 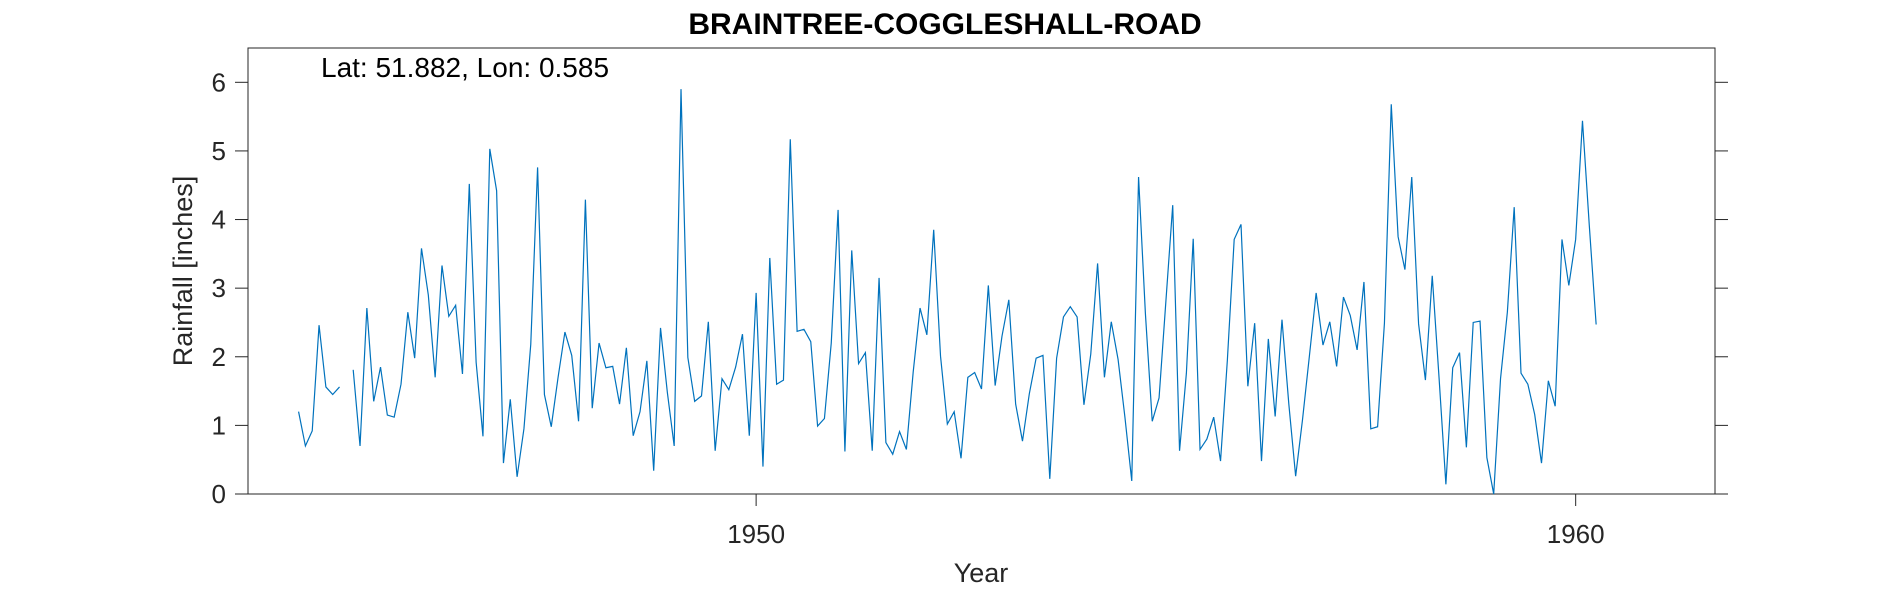 What do you see at coordinates (318, 386) in the screenshot?
I see `rainfall-series-line` at bounding box center [318, 386].